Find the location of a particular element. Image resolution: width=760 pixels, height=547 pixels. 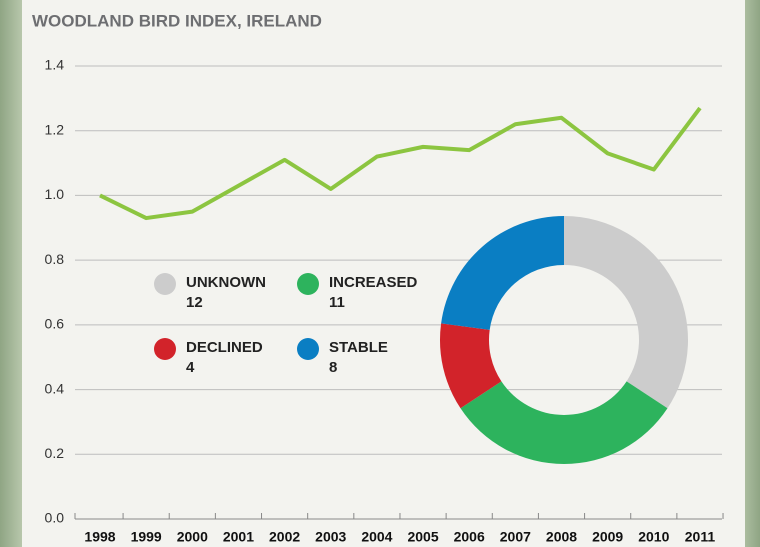

x-tick-label: 2010 is located at coordinates (653, 537).